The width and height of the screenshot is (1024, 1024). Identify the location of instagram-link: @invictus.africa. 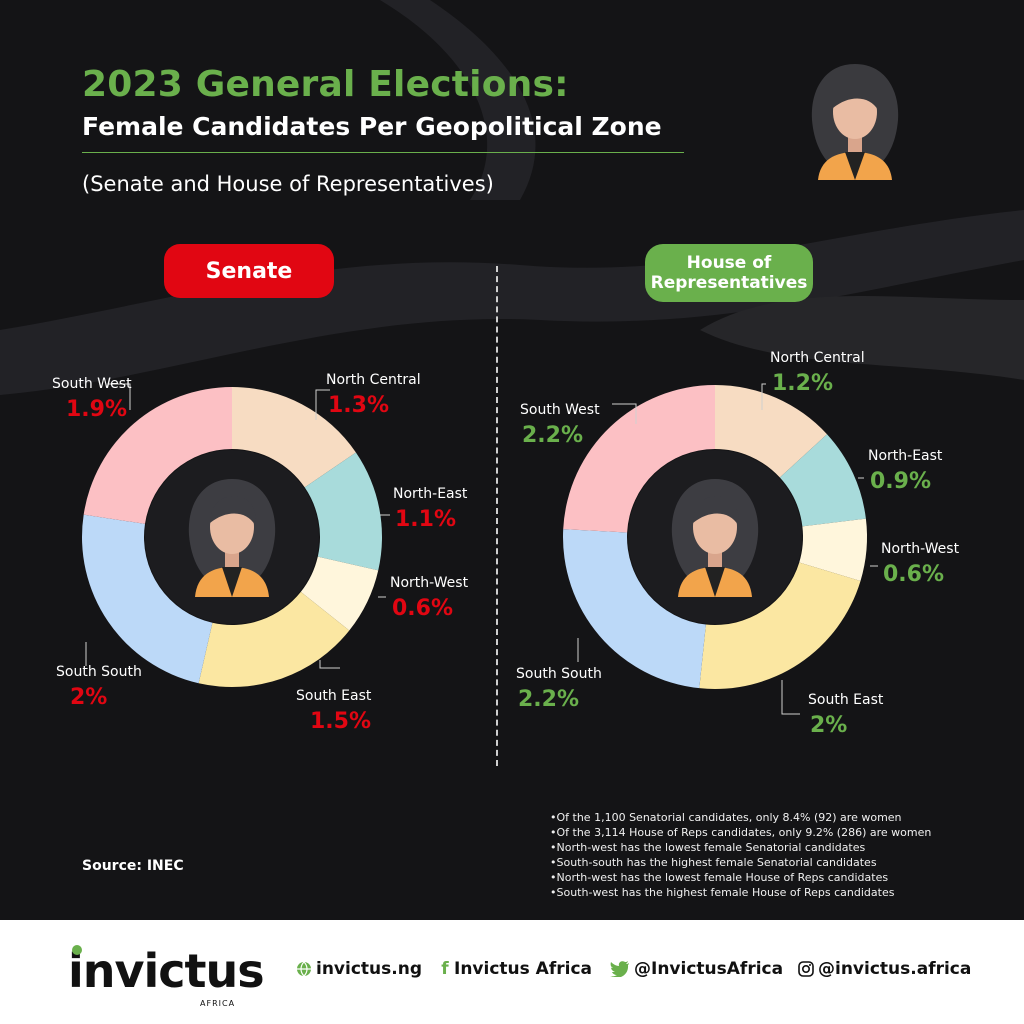
(884, 969).